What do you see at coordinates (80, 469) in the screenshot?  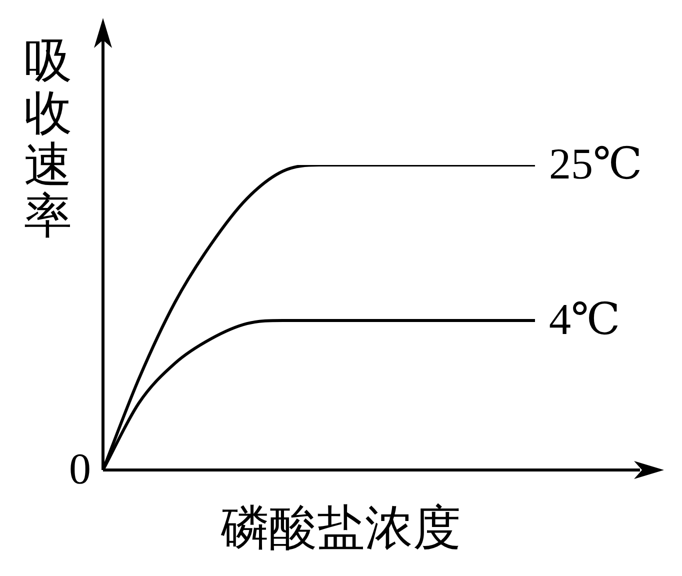 I see `annotation: 0` at bounding box center [80, 469].